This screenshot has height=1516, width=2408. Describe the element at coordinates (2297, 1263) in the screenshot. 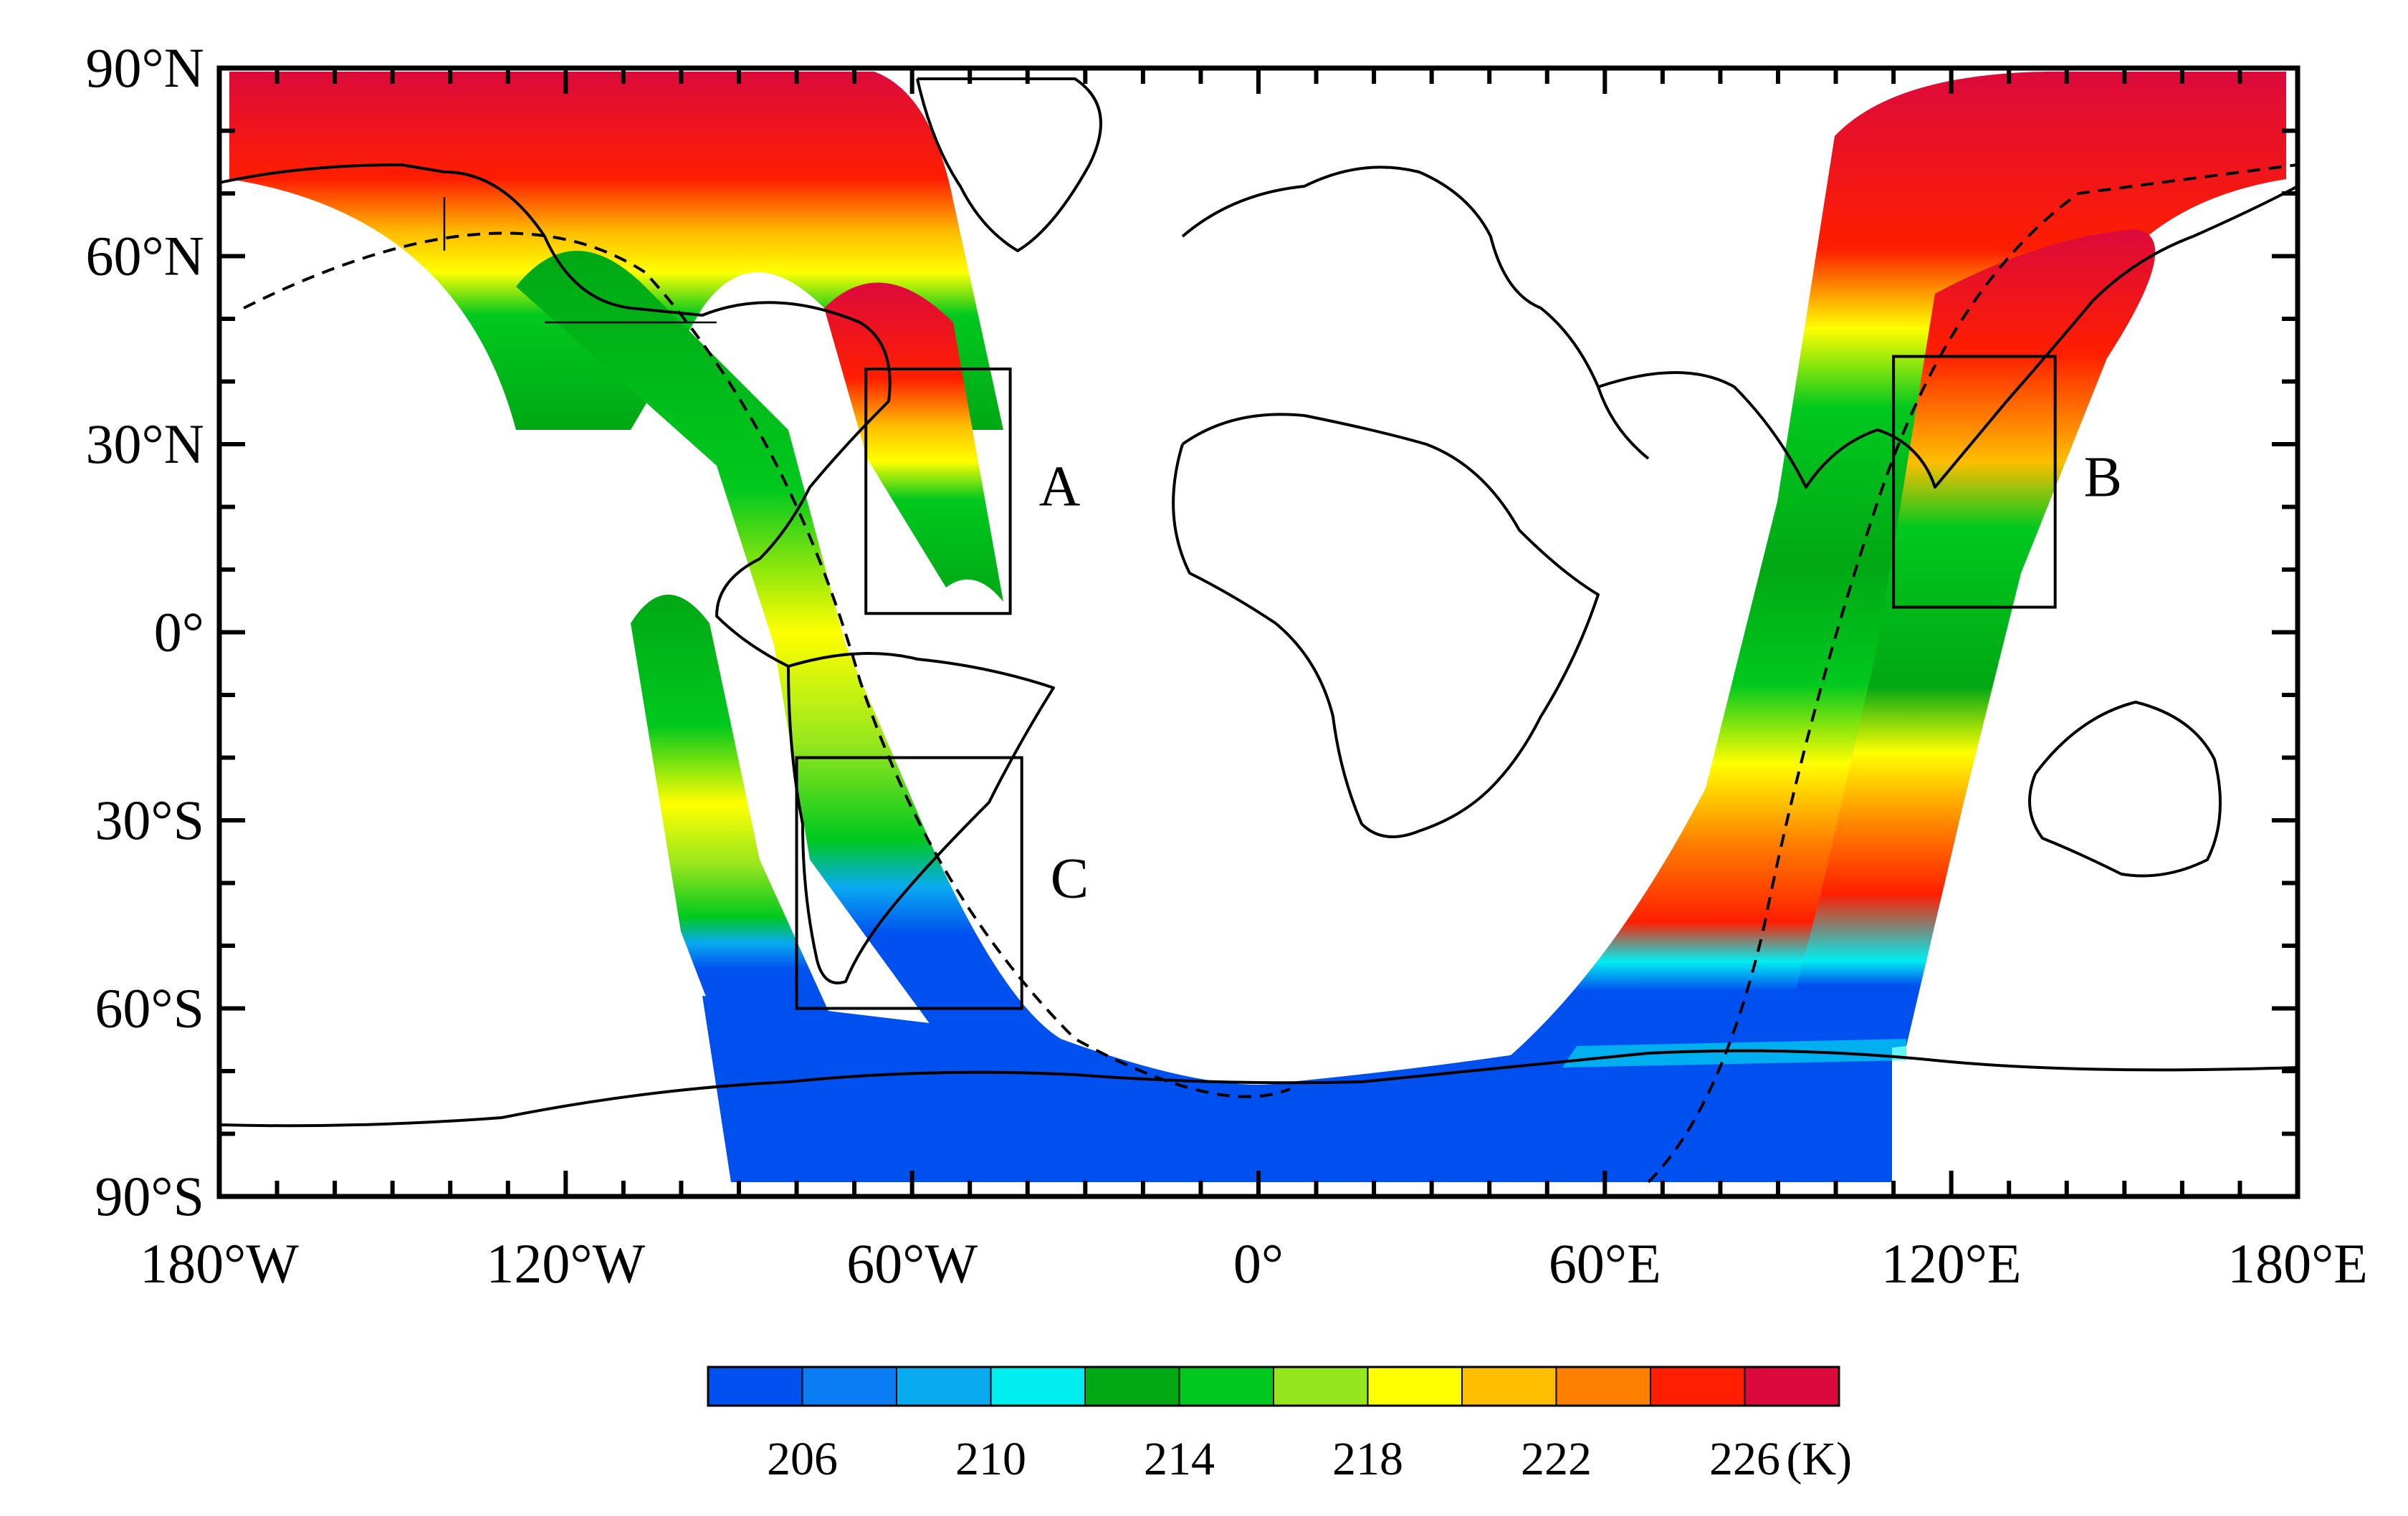

I see `lon-label: 180°E` at that location.